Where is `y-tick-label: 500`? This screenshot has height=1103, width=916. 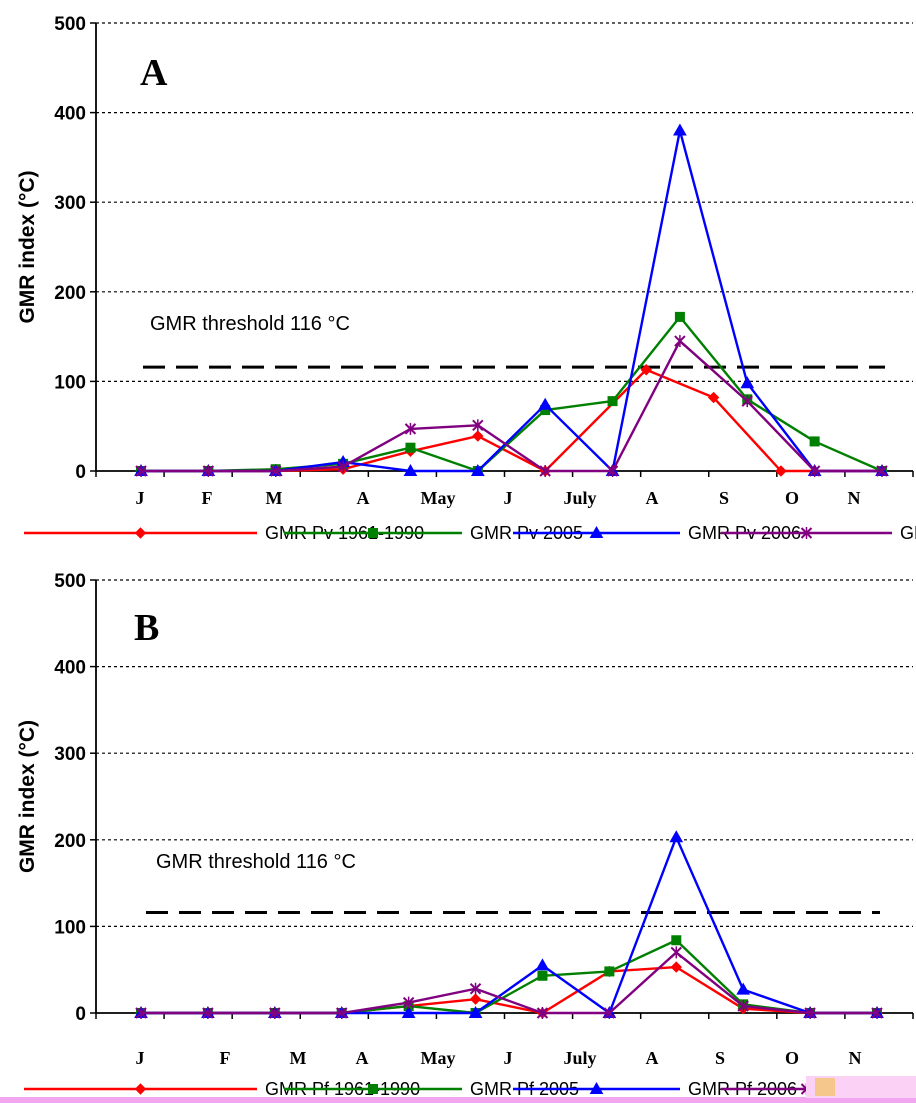 y-tick-label: 500 is located at coordinates (70, 581).